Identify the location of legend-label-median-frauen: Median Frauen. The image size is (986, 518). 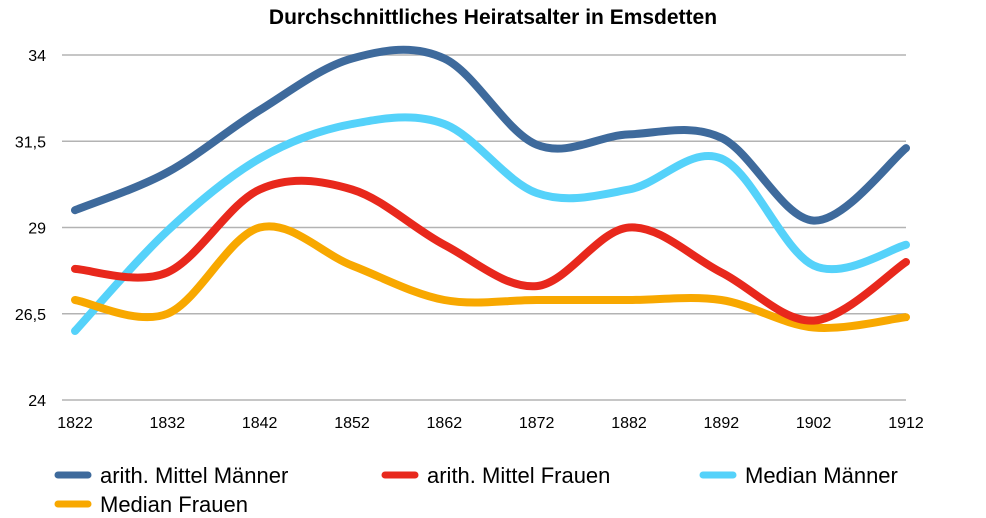
(174, 504).